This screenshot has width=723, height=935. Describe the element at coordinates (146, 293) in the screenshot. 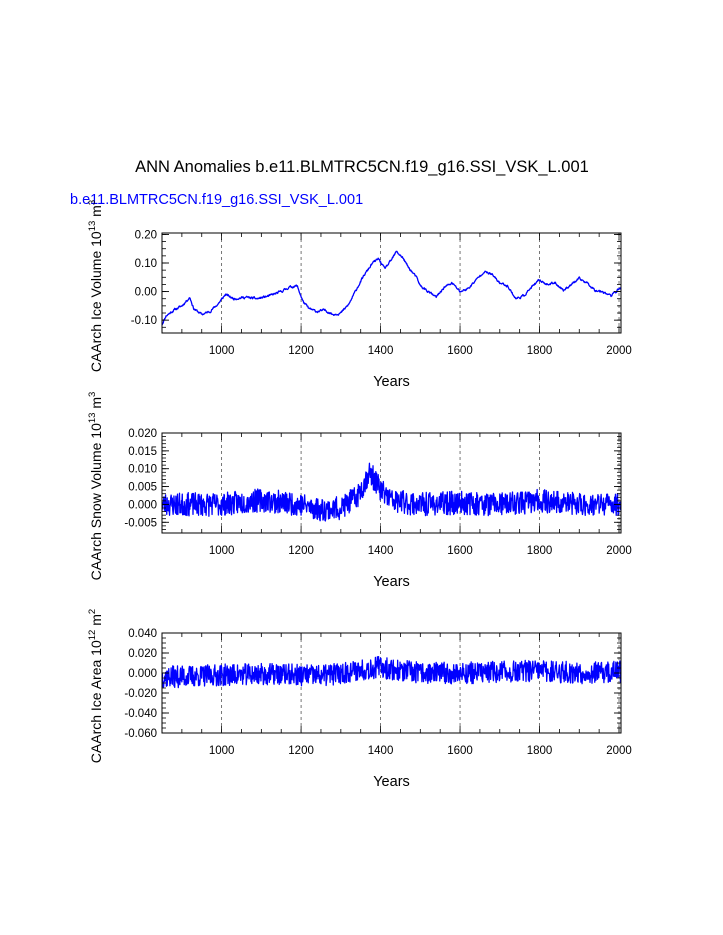

I see `y-tick-label: 0.00` at that location.